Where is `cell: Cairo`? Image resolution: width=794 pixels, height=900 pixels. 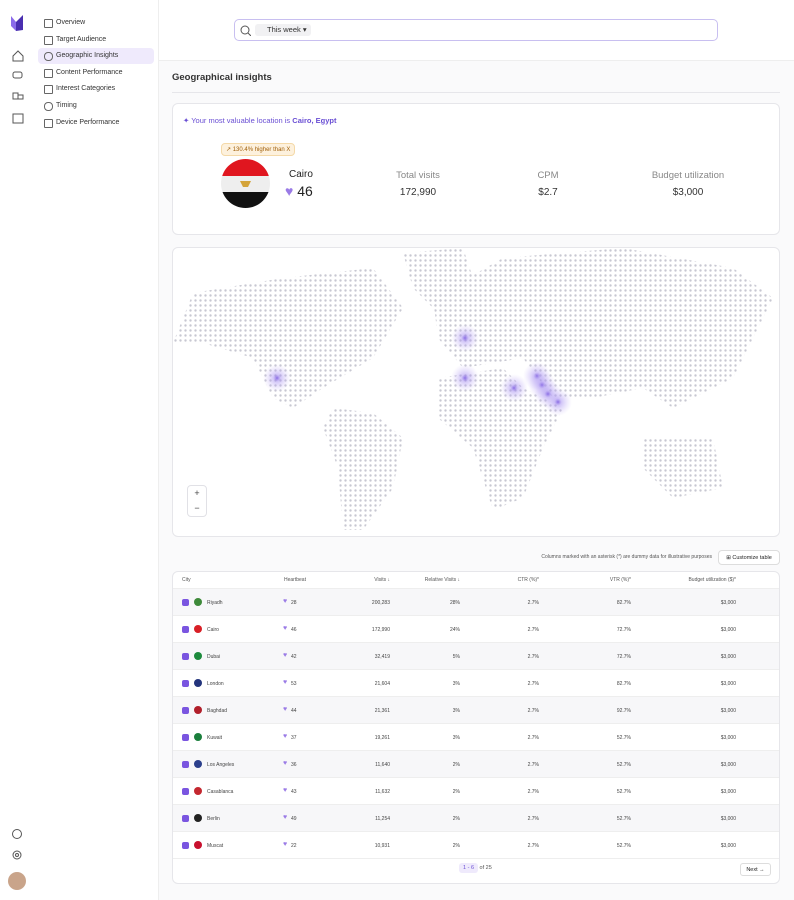
cell: Cairo is located at coordinates (213, 630).